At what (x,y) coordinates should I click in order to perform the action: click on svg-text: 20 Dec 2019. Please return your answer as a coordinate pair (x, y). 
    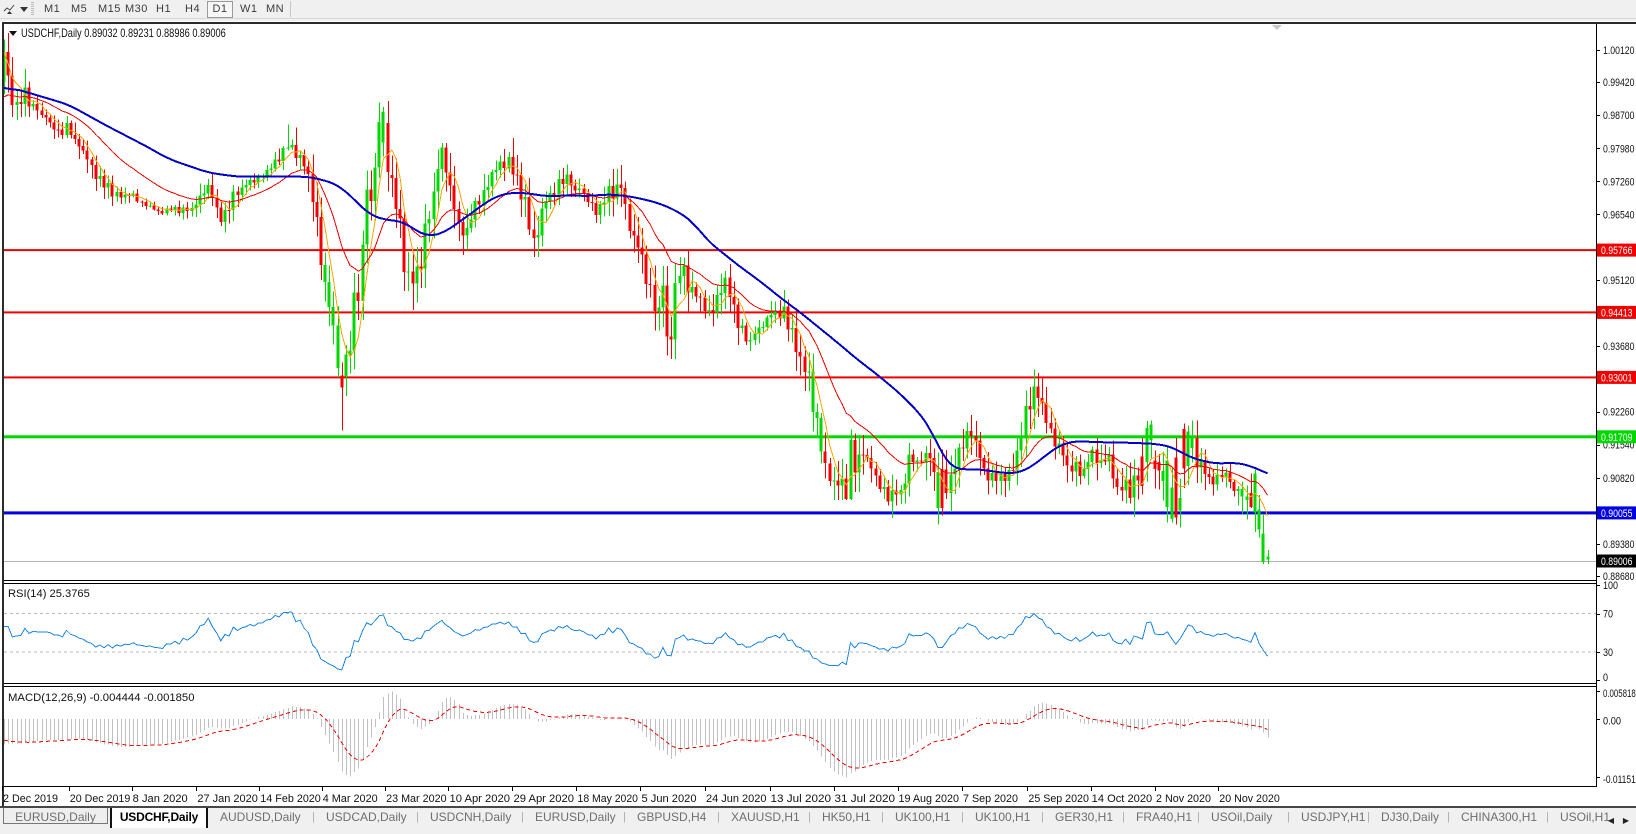
    Looking at the image, I should click on (100, 799).